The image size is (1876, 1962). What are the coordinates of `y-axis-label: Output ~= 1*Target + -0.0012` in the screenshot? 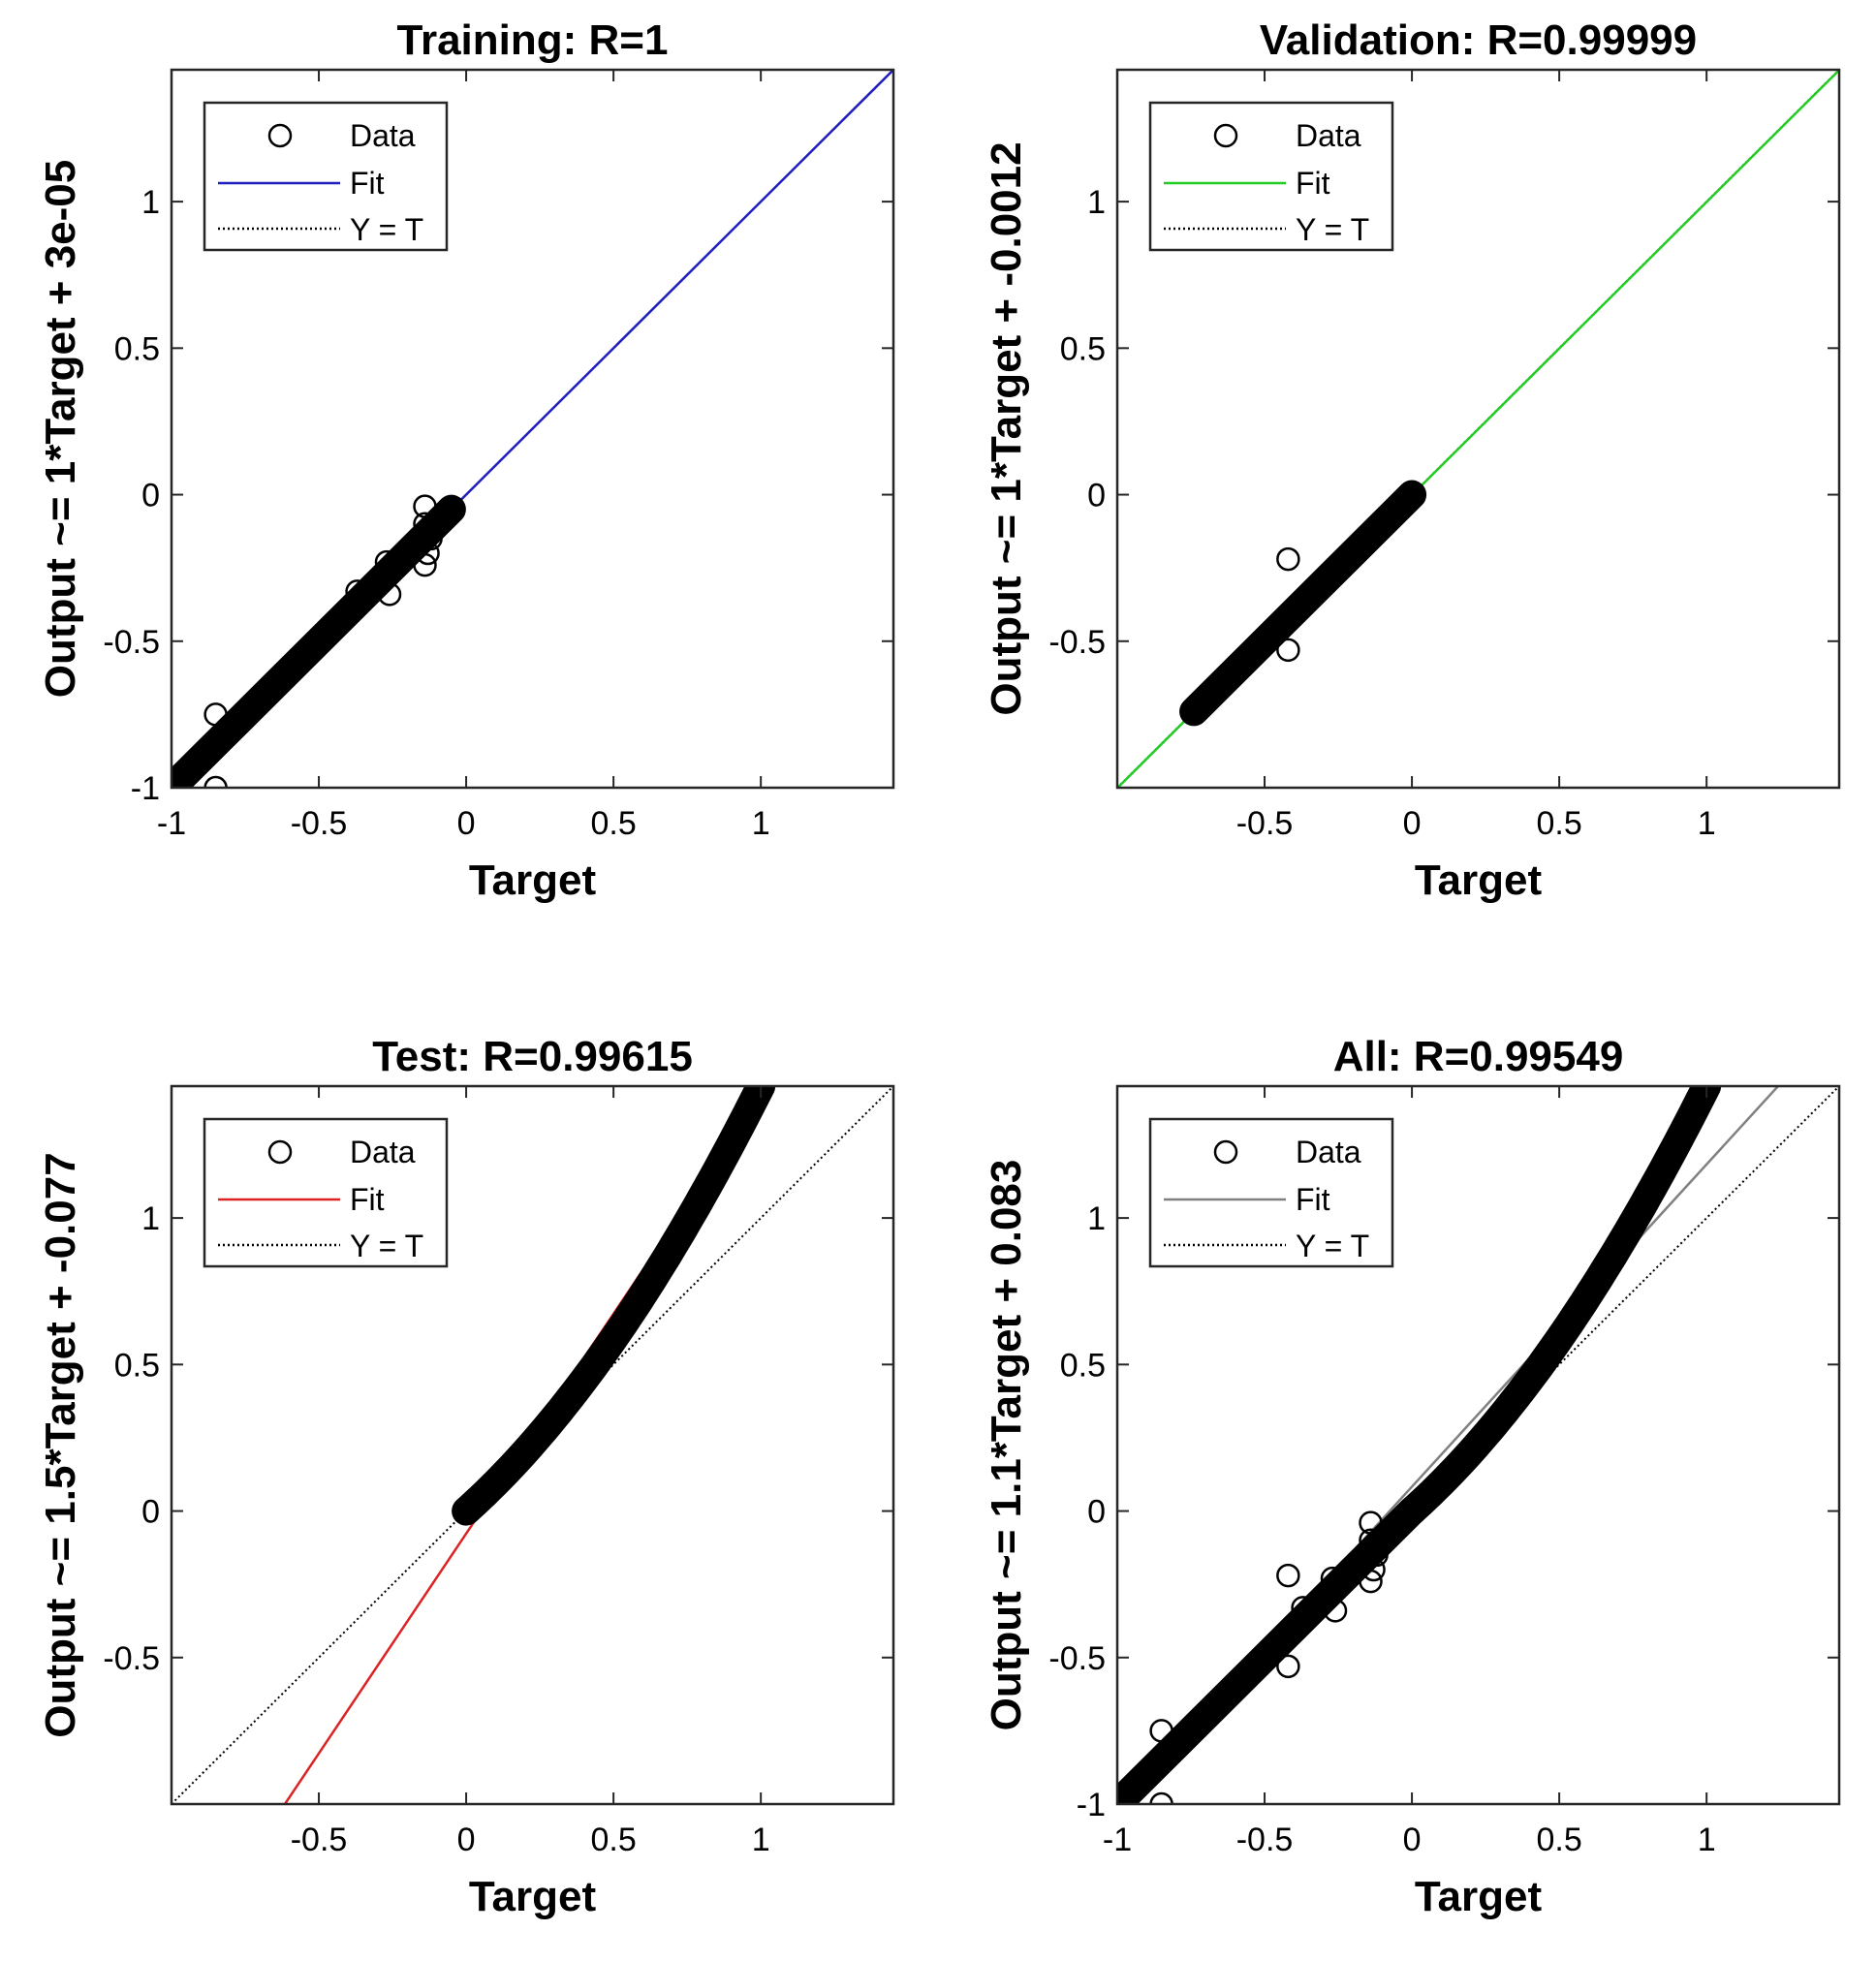 It's located at (1007, 428).